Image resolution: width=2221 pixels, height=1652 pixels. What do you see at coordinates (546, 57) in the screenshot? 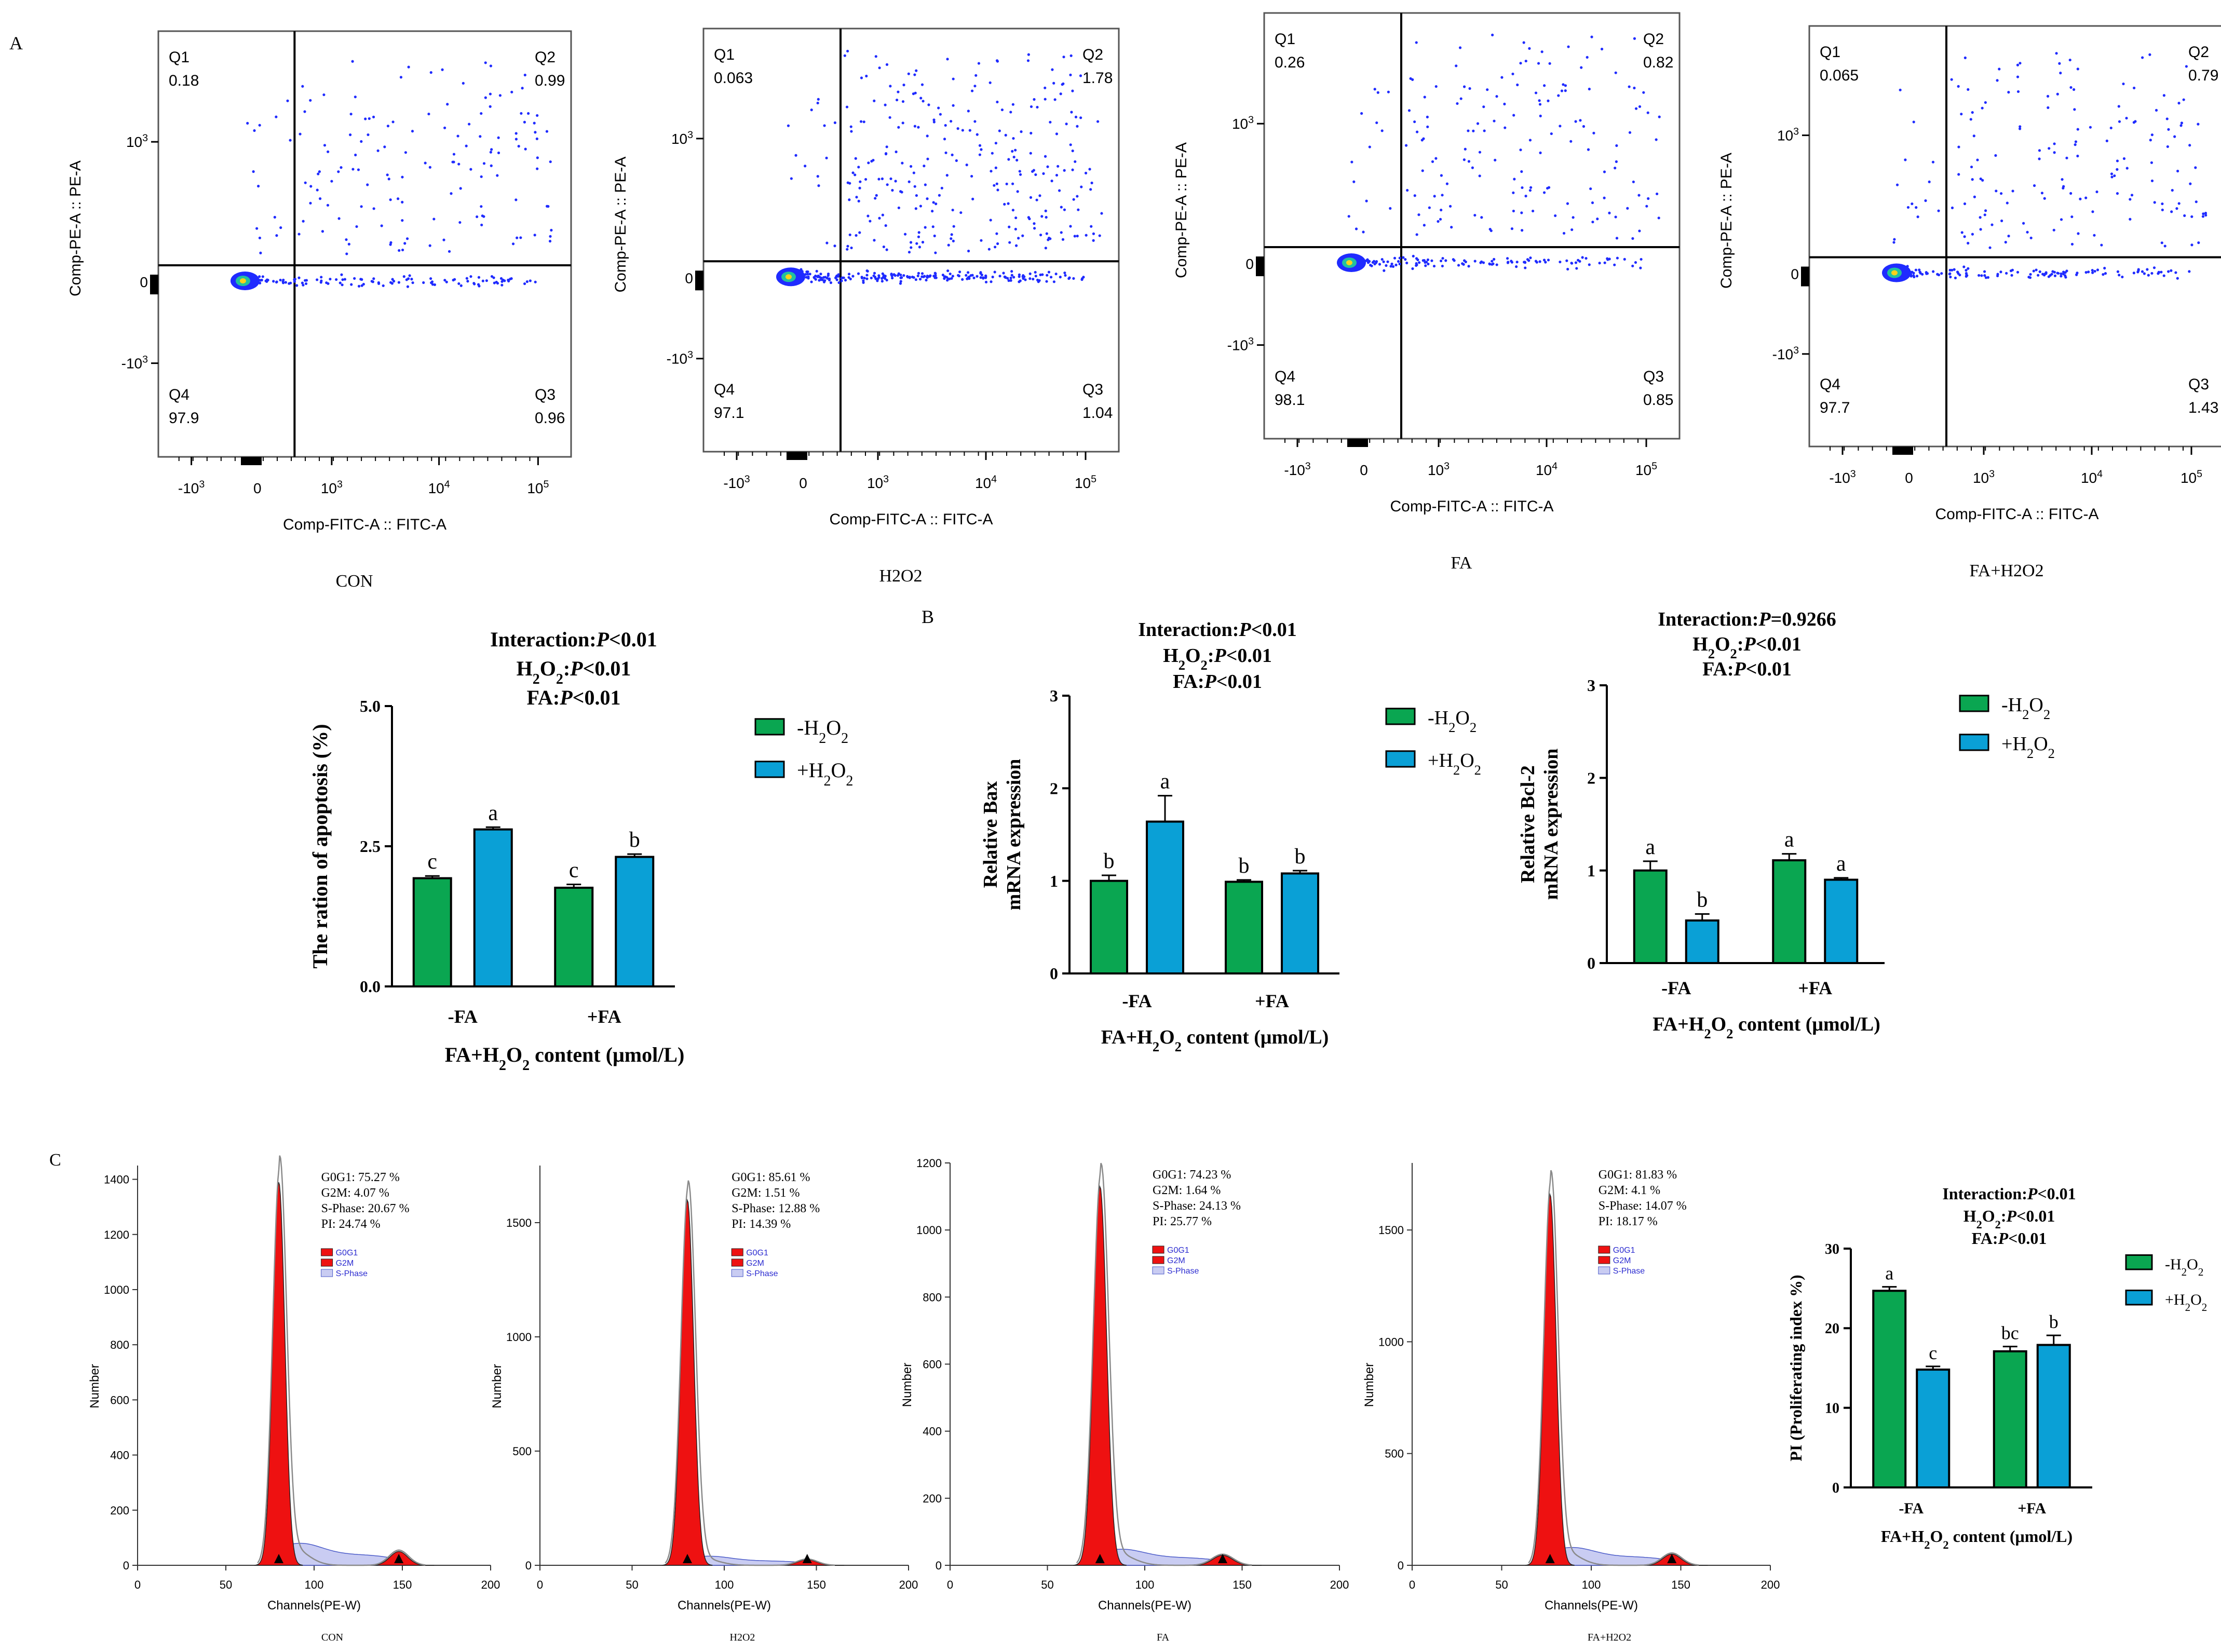
I see `quadrant-label: Q2` at bounding box center [546, 57].